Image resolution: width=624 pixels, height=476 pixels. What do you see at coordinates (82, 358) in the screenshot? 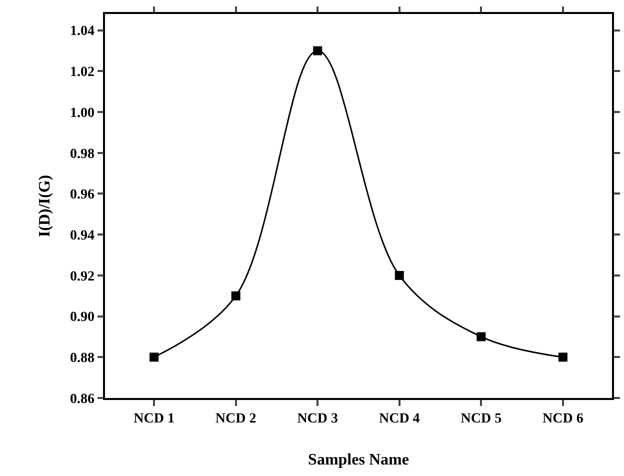
I see `y-tick-label: 0.88` at bounding box center [82, 358].